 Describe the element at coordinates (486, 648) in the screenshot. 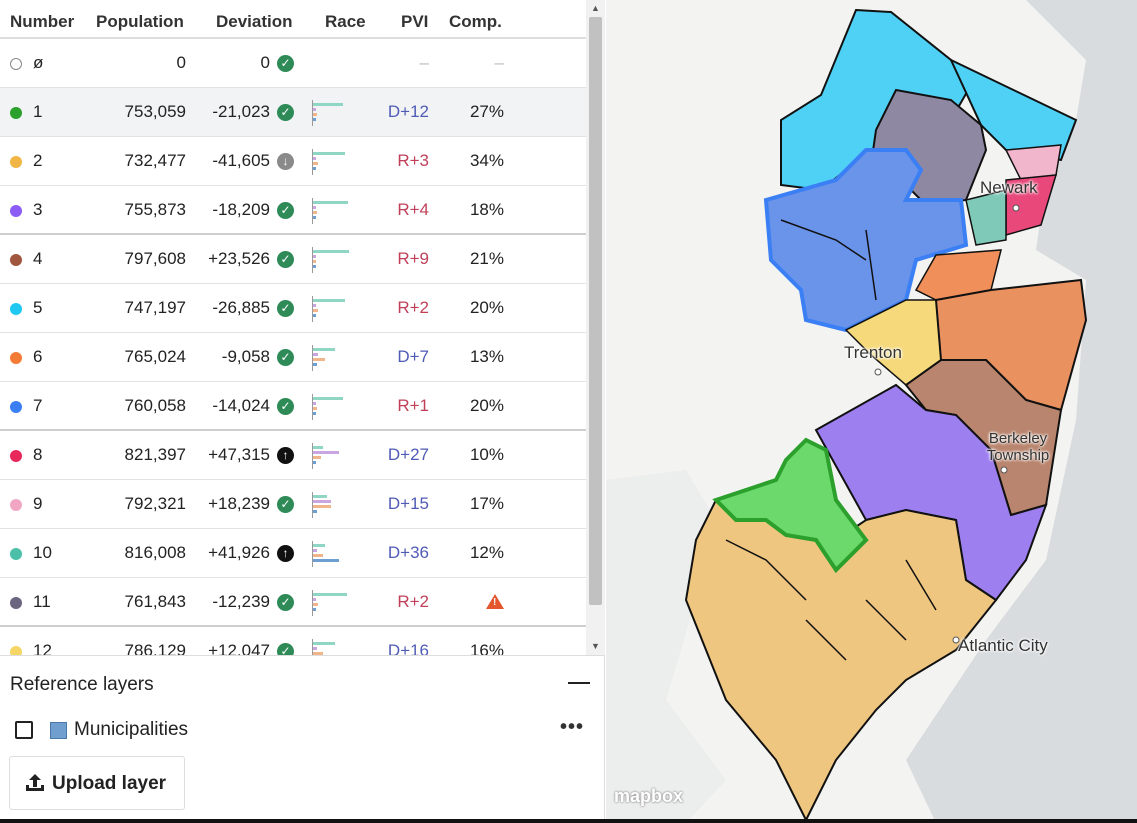

I see `district-comp: 16%` at that location.